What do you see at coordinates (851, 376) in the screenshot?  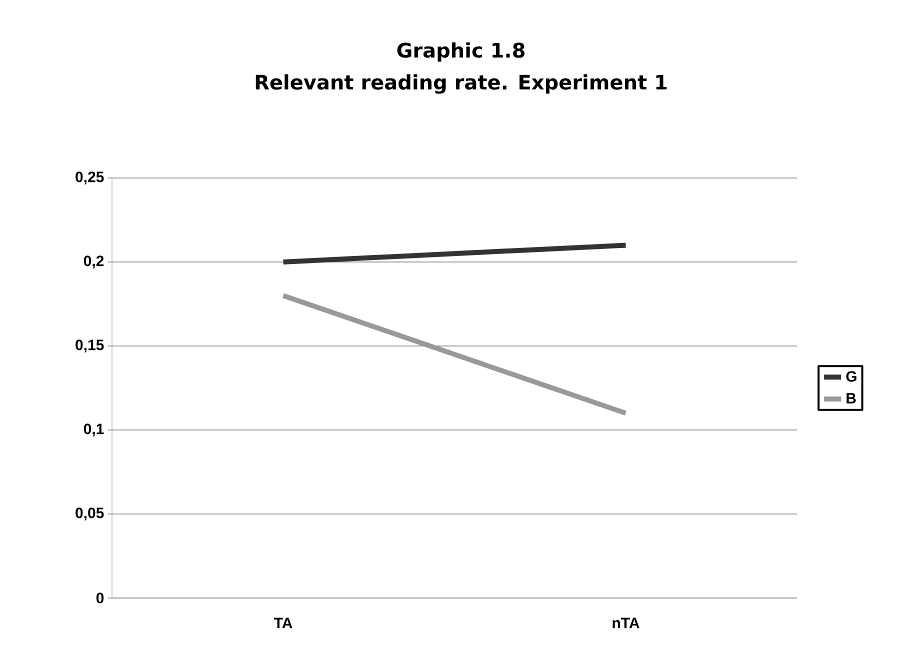 I see `legend-label: G` at bounding box center [851, 376].